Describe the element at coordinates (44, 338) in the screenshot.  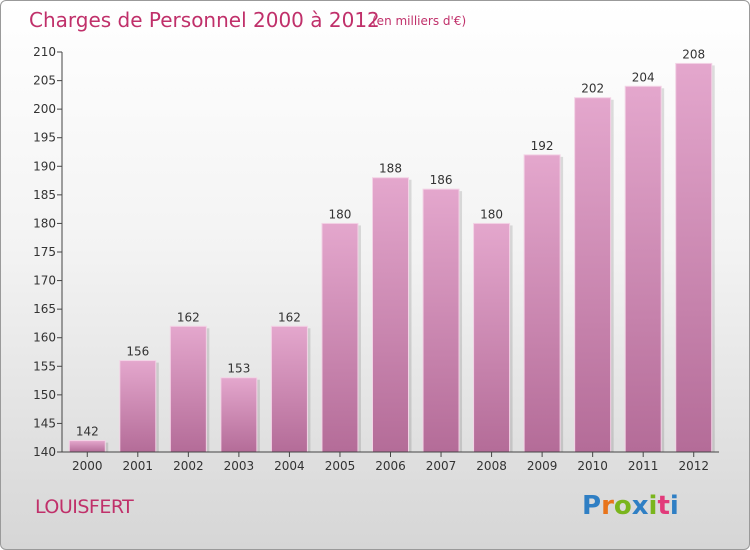
I see `y-tick-label: 160` at that location.